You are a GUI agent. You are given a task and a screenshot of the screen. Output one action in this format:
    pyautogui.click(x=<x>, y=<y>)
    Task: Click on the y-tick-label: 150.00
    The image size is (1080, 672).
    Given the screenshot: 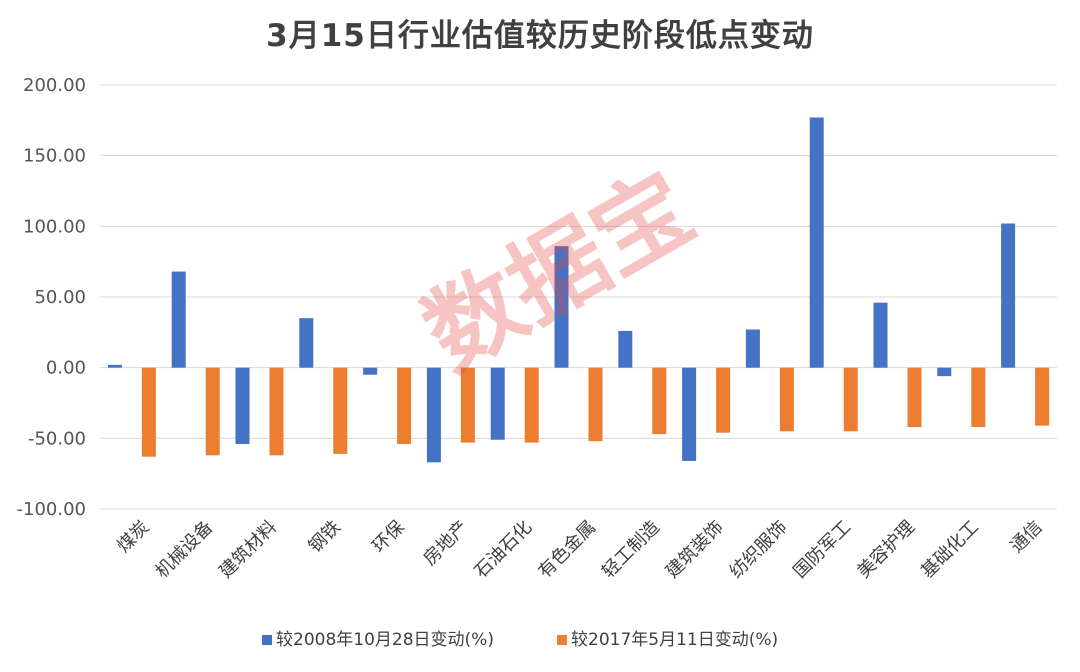 What is the action you would take?
    pyautogui.click(x=54, y=156)
    